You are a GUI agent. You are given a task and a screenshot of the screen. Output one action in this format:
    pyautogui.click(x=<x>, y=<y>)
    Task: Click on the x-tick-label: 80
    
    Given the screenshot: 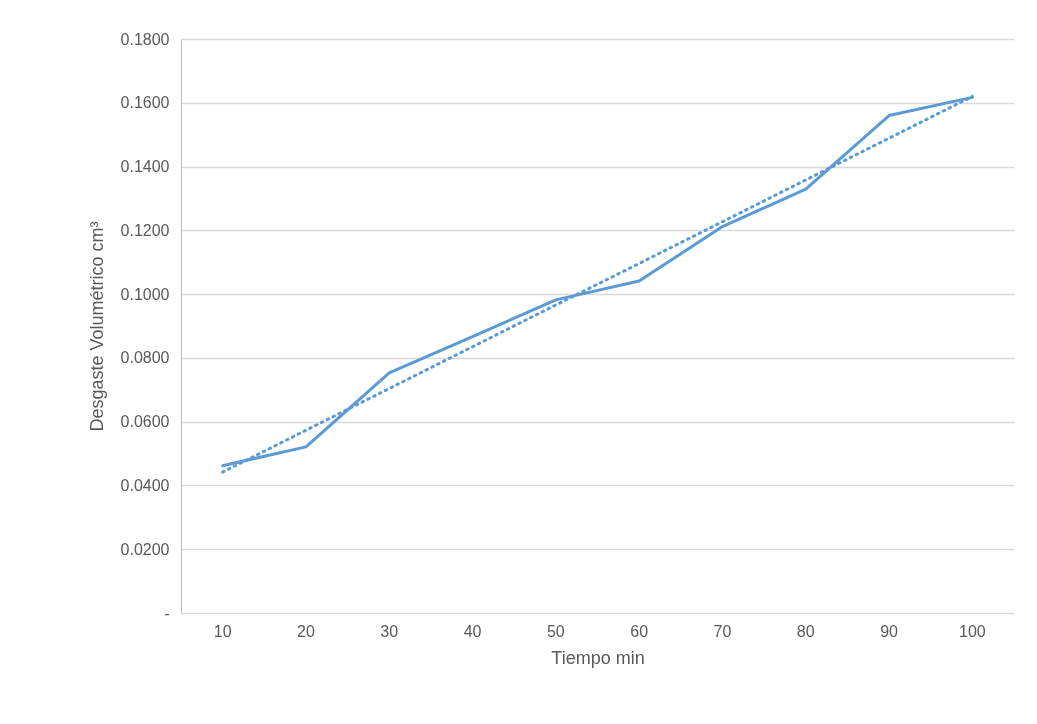 What is the action you would take?
    pyautogui.click(x=805, y=631)
    